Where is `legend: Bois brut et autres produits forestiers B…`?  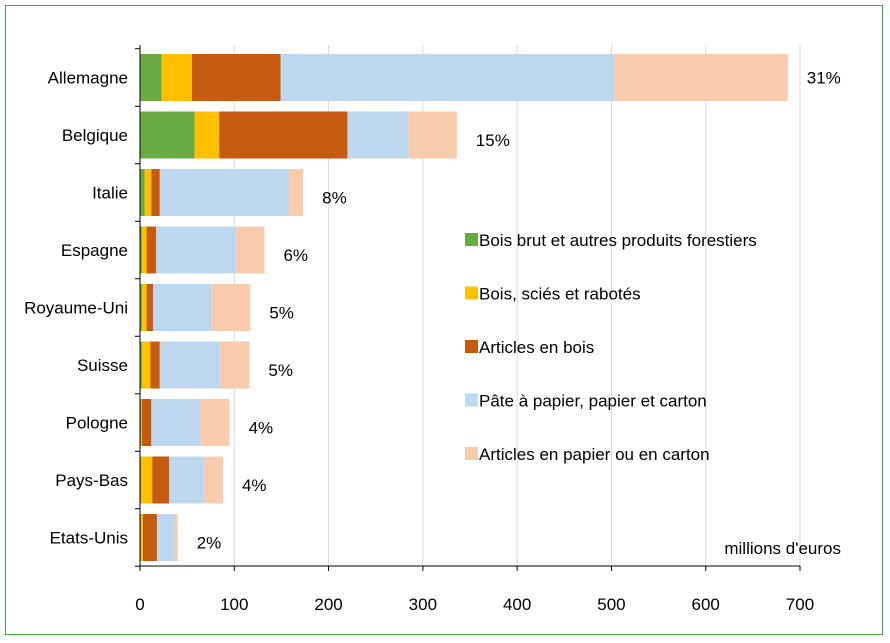
legend: Bois brut et autres produits forestiers B… is located at coordinates (611, 347).